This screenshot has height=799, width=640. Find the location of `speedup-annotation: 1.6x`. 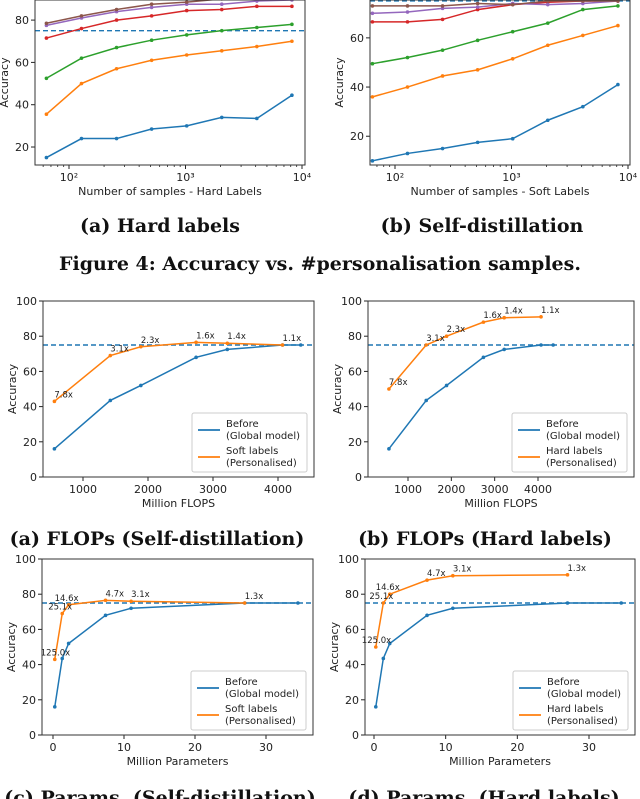

speedup-annotation: 1.6x is located at coordinates (205, 336).